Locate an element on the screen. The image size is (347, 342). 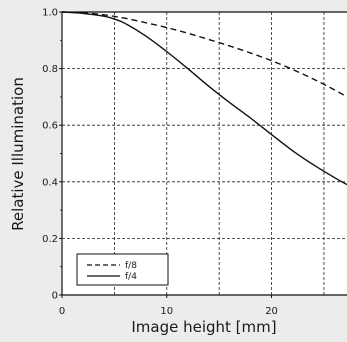
legend-box is located at coordinates (122, 269).